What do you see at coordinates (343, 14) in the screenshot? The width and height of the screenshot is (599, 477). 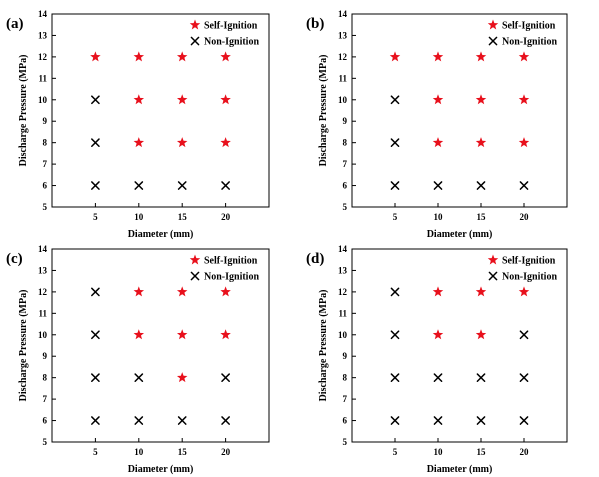 I see `y-tick-label: 14` at bounding box center [343, 14].